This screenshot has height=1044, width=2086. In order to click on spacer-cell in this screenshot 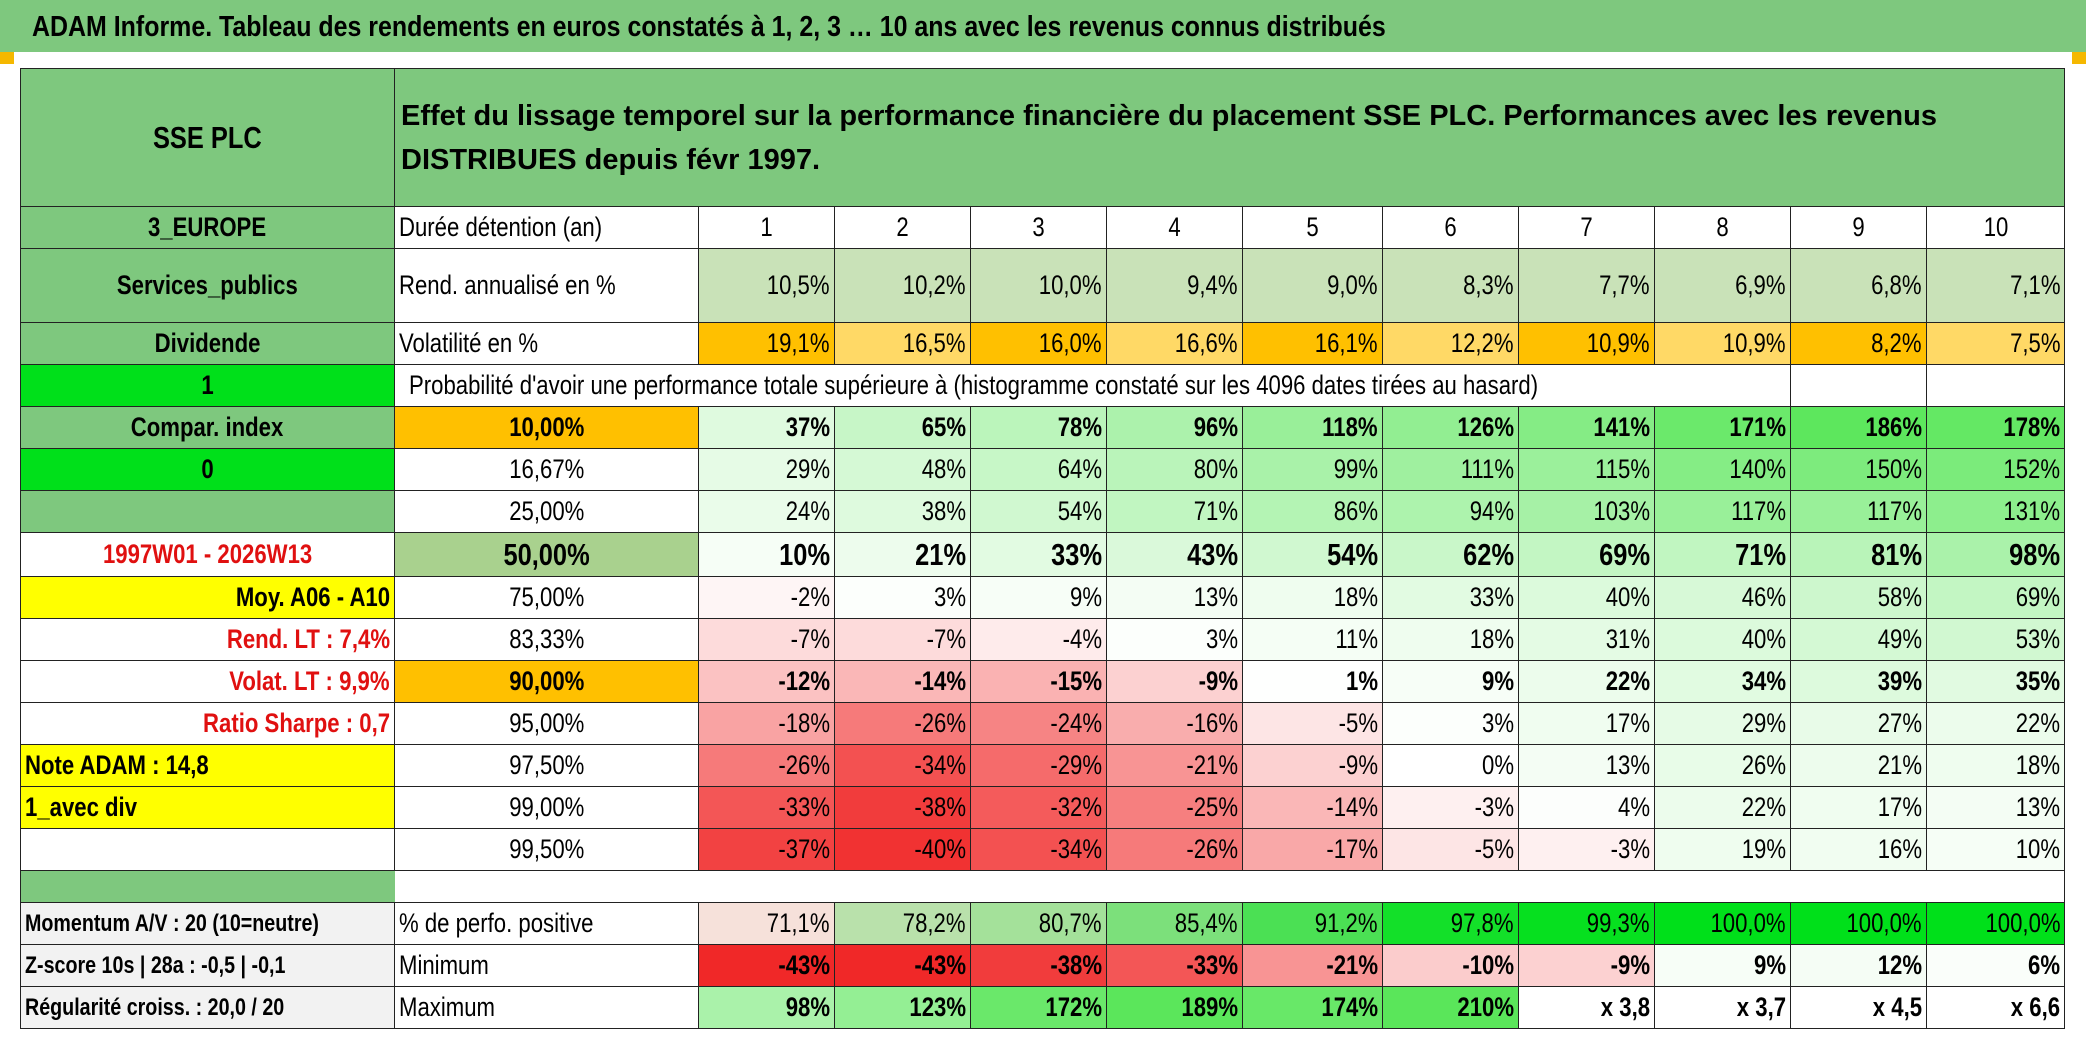, I will do `click(207, 886)`.